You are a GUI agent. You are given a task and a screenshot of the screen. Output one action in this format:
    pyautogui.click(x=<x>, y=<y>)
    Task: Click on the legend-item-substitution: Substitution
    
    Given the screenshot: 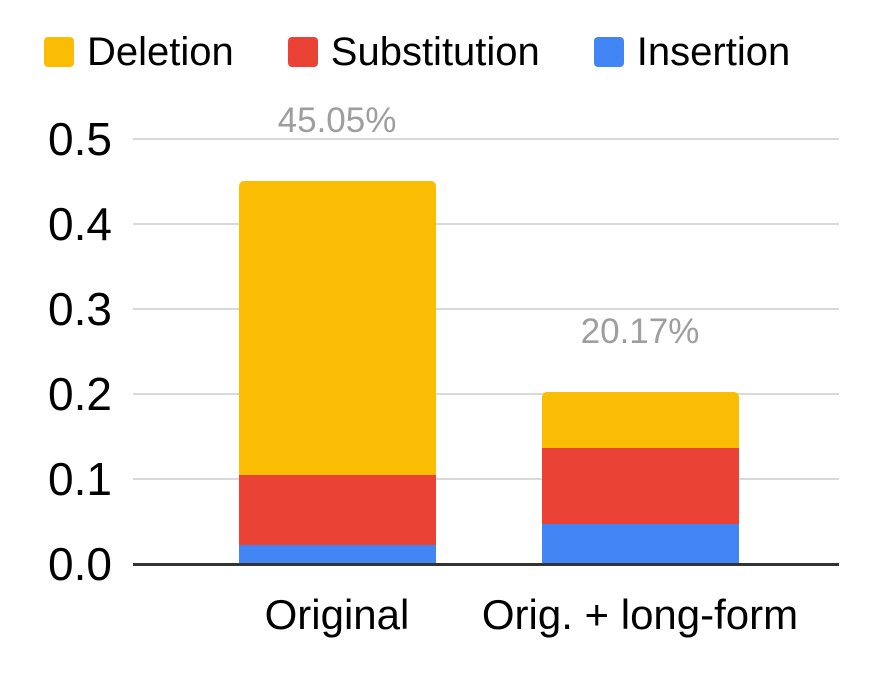 What is the action you would take?
    pyautogui.click(x=413, y=52)
    